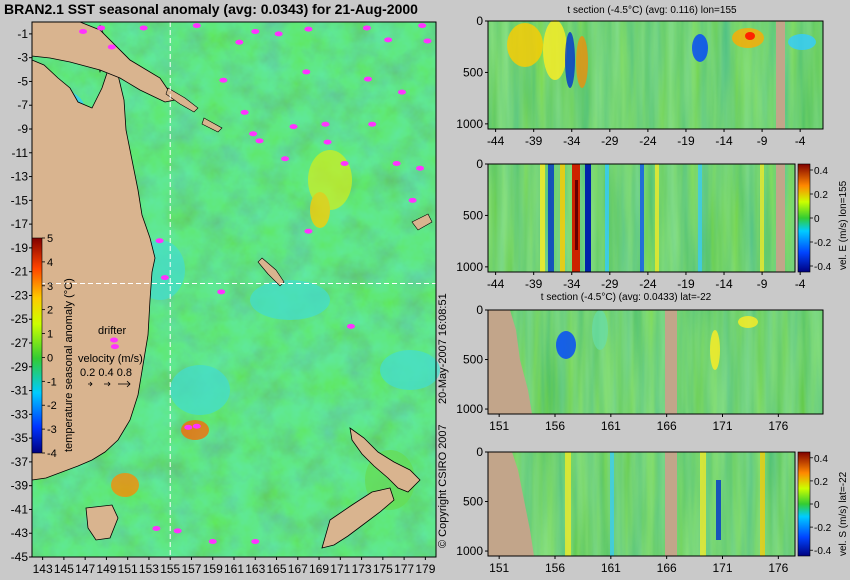 This screenshot has width=850, height=580. I want to click on sst-colorbar-tick-label: 2, so click(50, 311).